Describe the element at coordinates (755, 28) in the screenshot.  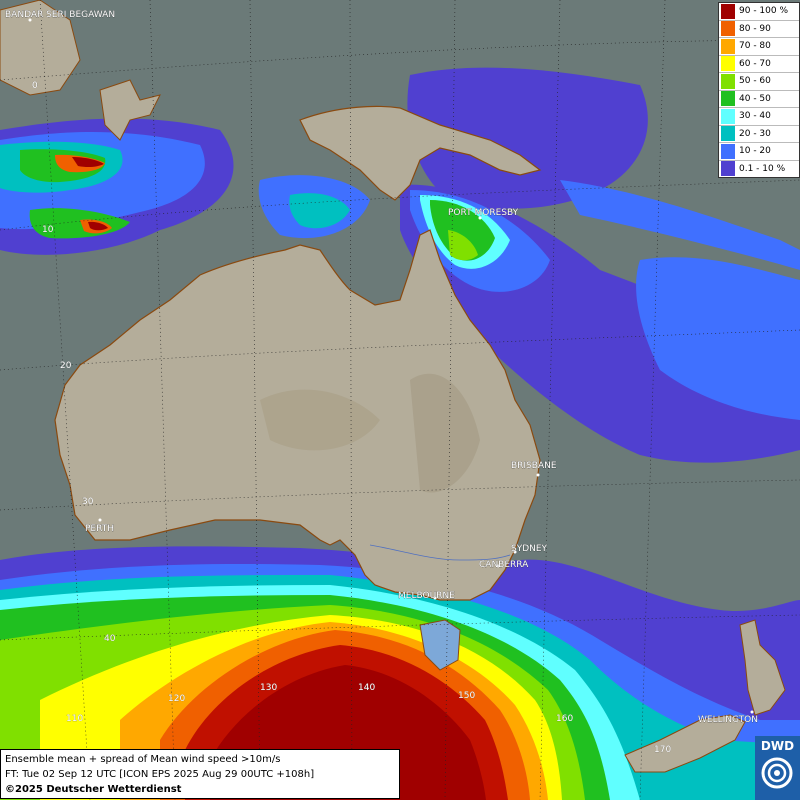
I see `legend-label: 80 - 90` at that location.